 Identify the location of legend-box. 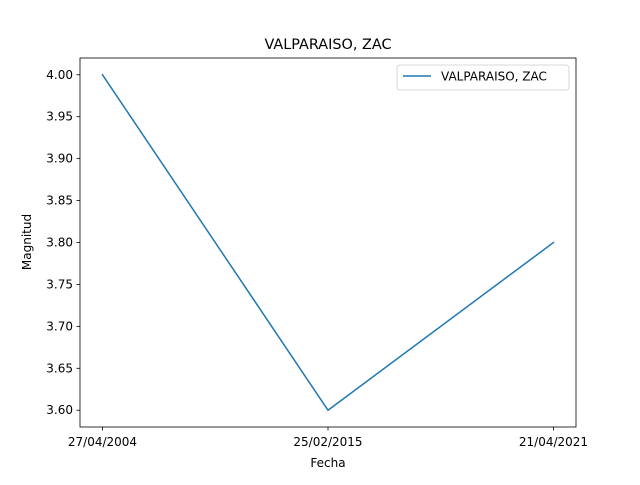
(483, 77).